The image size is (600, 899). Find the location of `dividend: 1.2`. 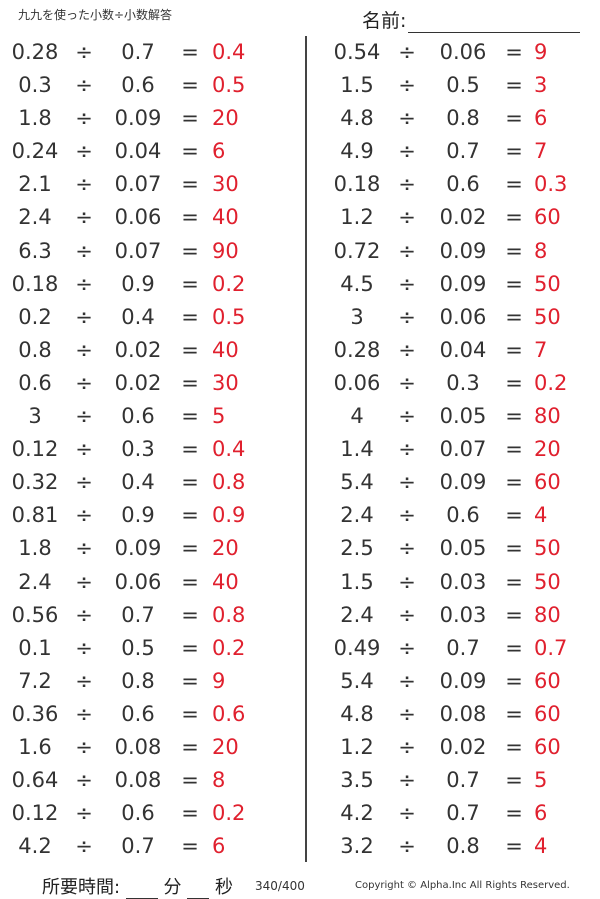

dividend: 1.2 is located at coordinates (357, 217).